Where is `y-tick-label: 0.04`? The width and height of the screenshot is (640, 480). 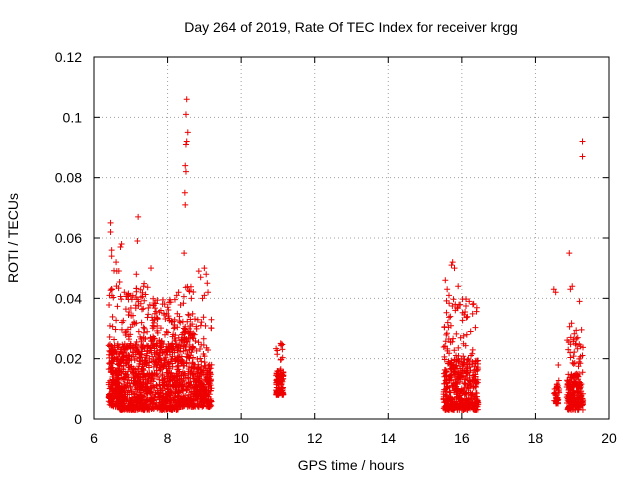 y-tick-label: 0.04 is located at coordinates (68, 298).